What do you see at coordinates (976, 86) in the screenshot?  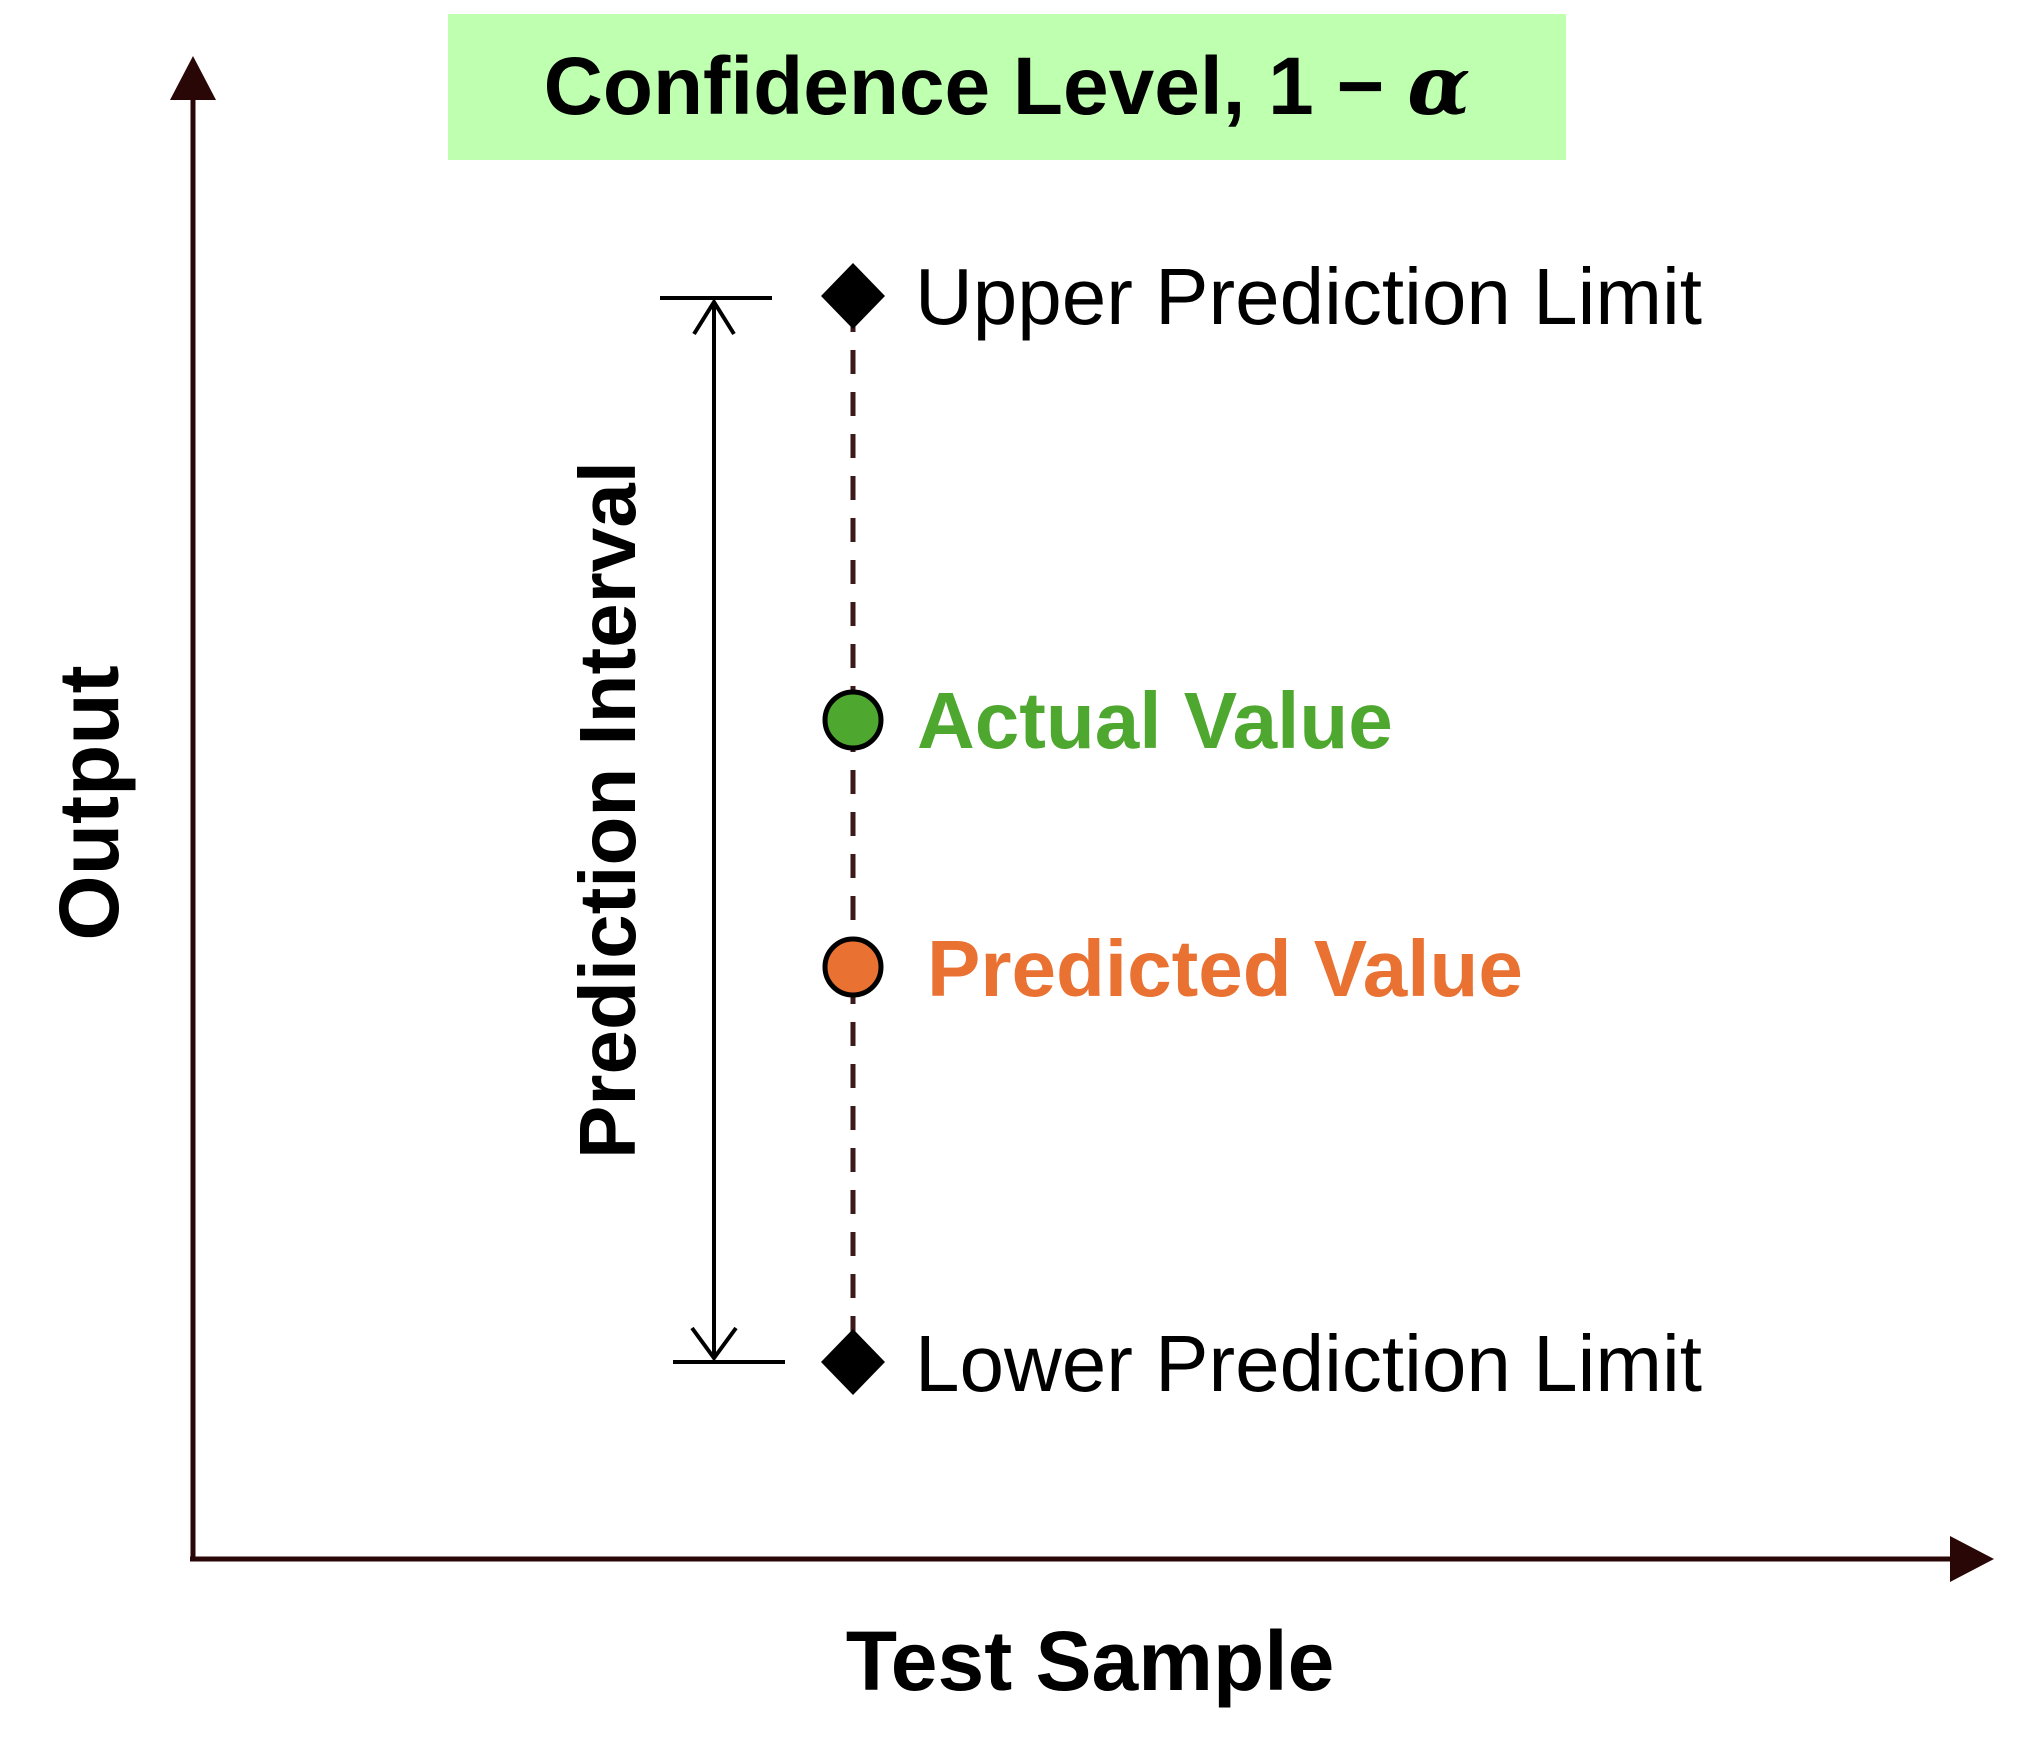 I see `title-prefix: Confidence Level, 1 −` at bounding box center [976, 86].